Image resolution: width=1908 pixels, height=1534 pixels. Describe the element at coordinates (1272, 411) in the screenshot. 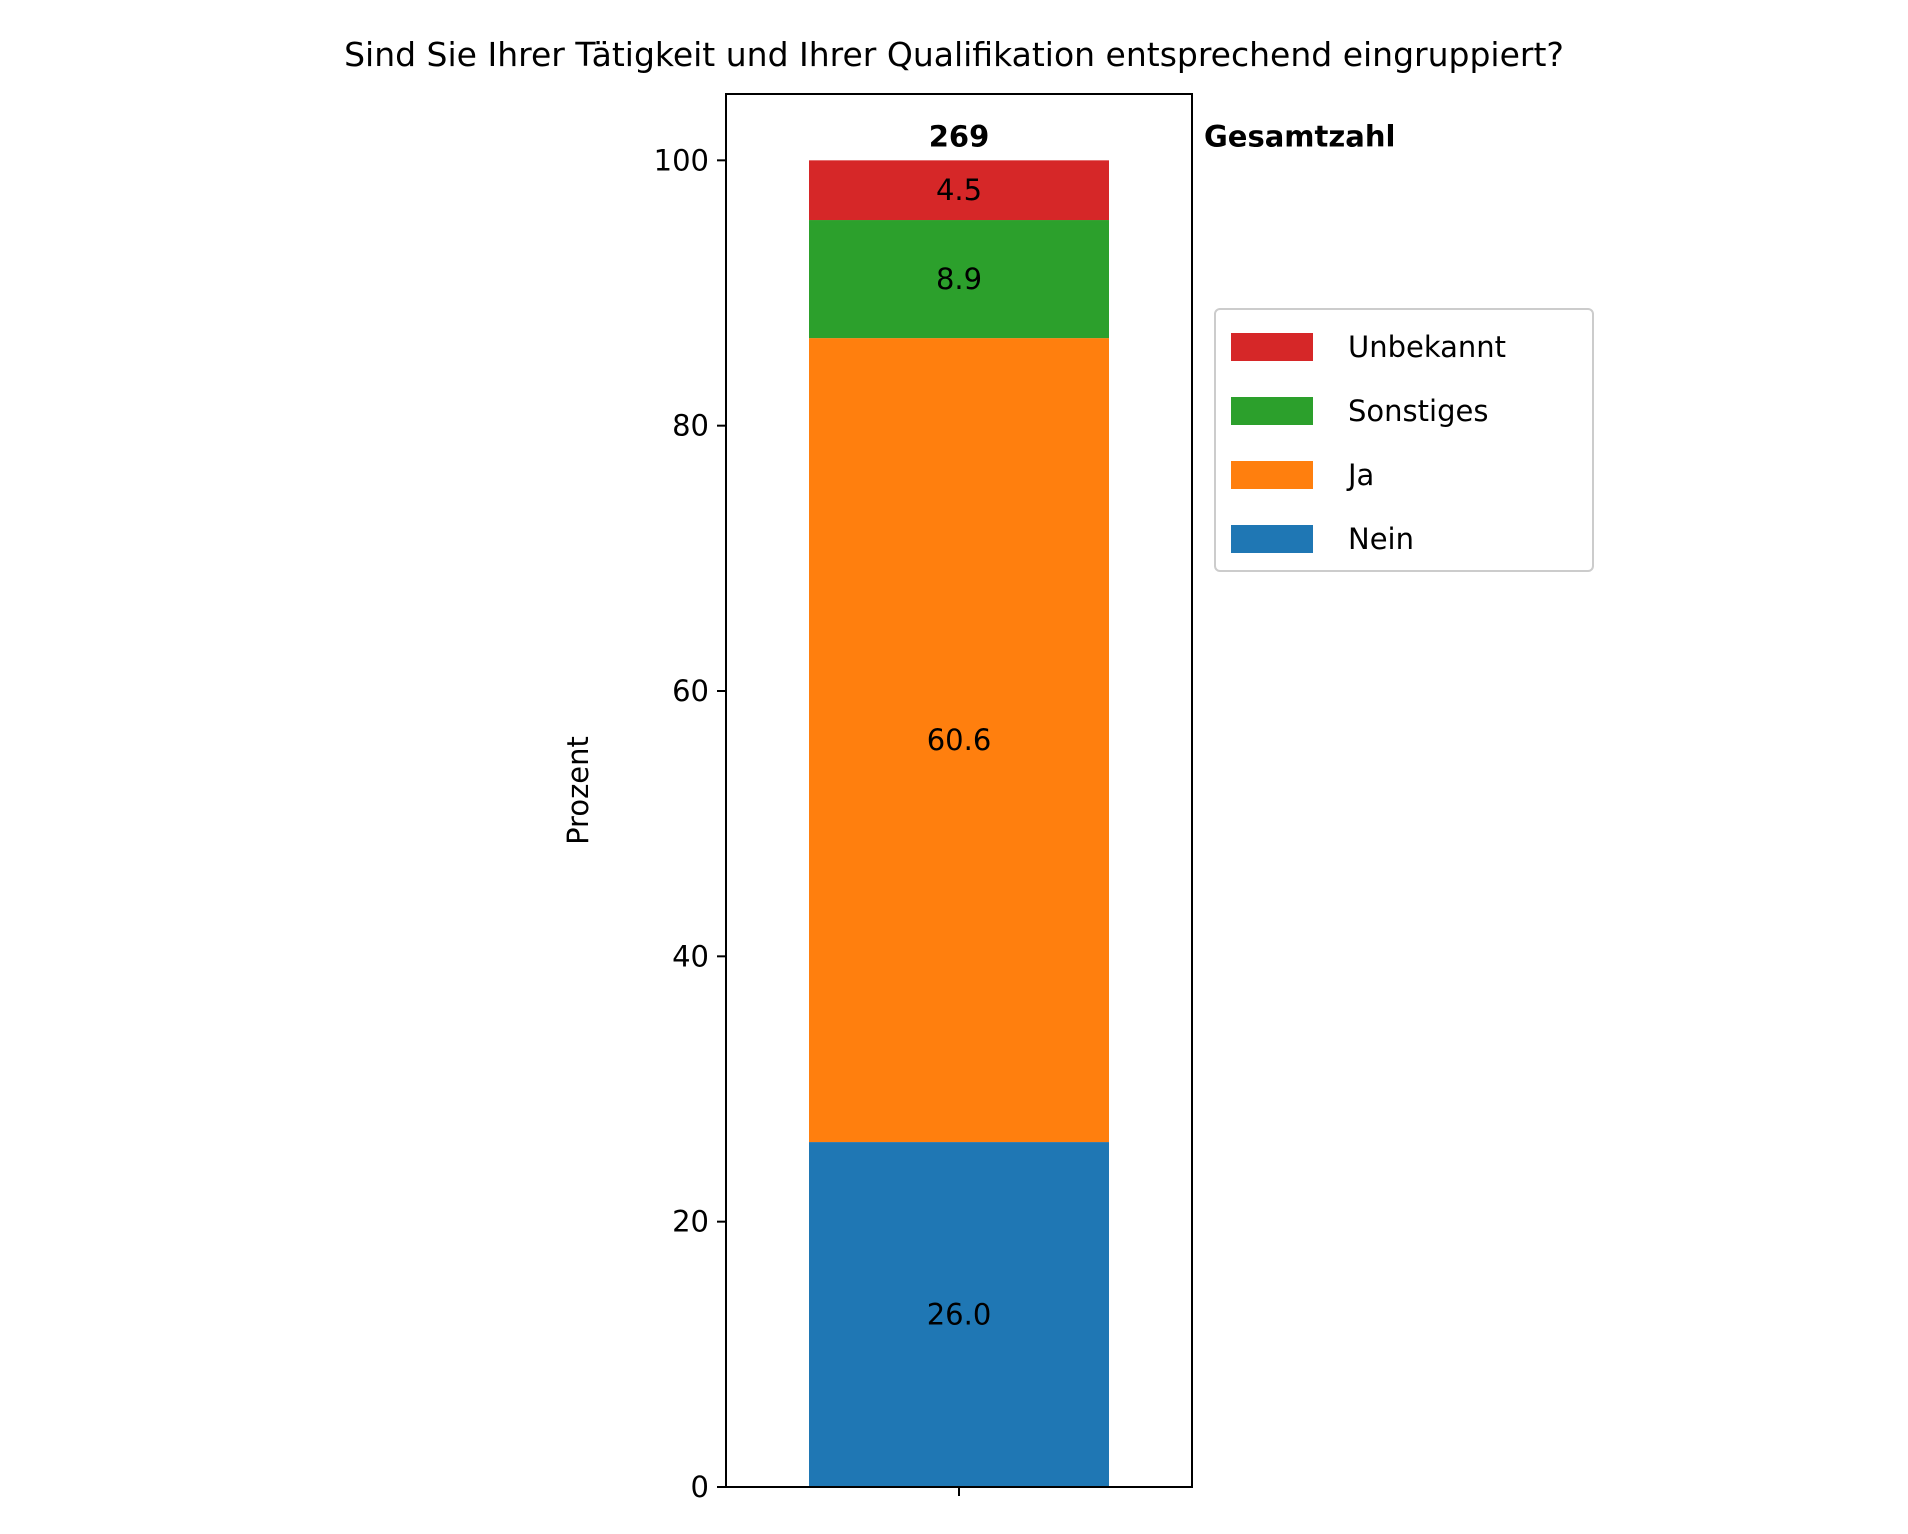

I see `legend-swatch-sonstiges` at that location.